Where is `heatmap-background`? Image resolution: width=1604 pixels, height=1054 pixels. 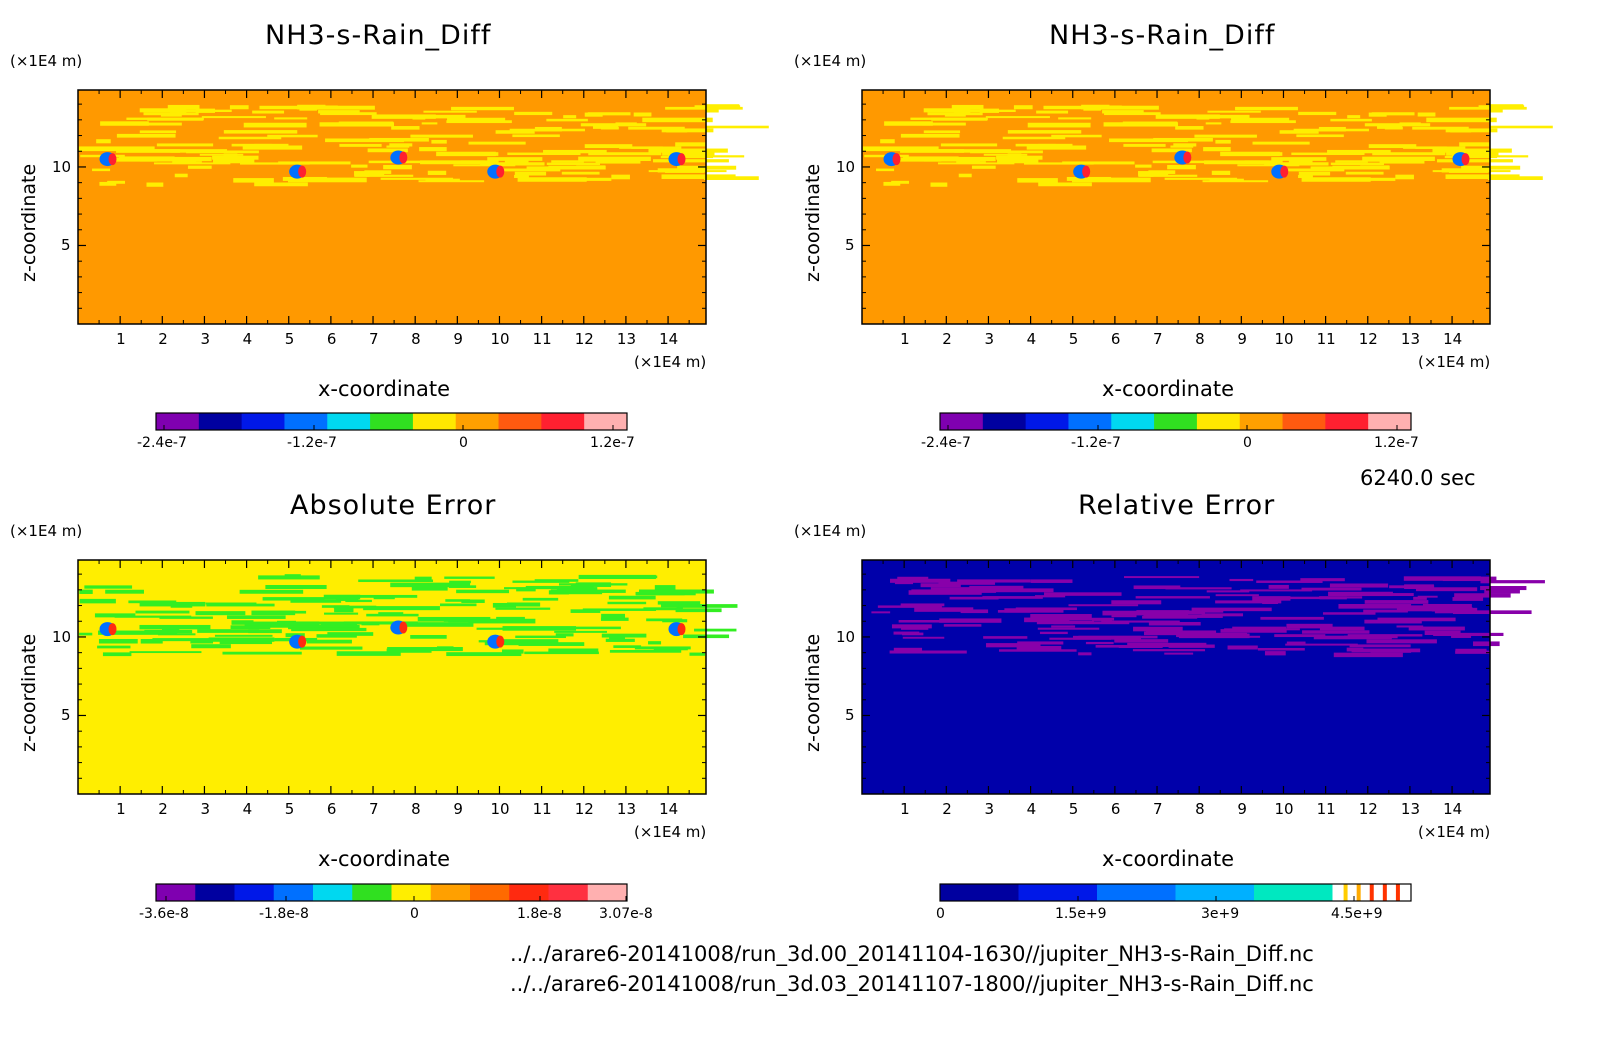
heatmap-background is located at coordinates (1176, 207).